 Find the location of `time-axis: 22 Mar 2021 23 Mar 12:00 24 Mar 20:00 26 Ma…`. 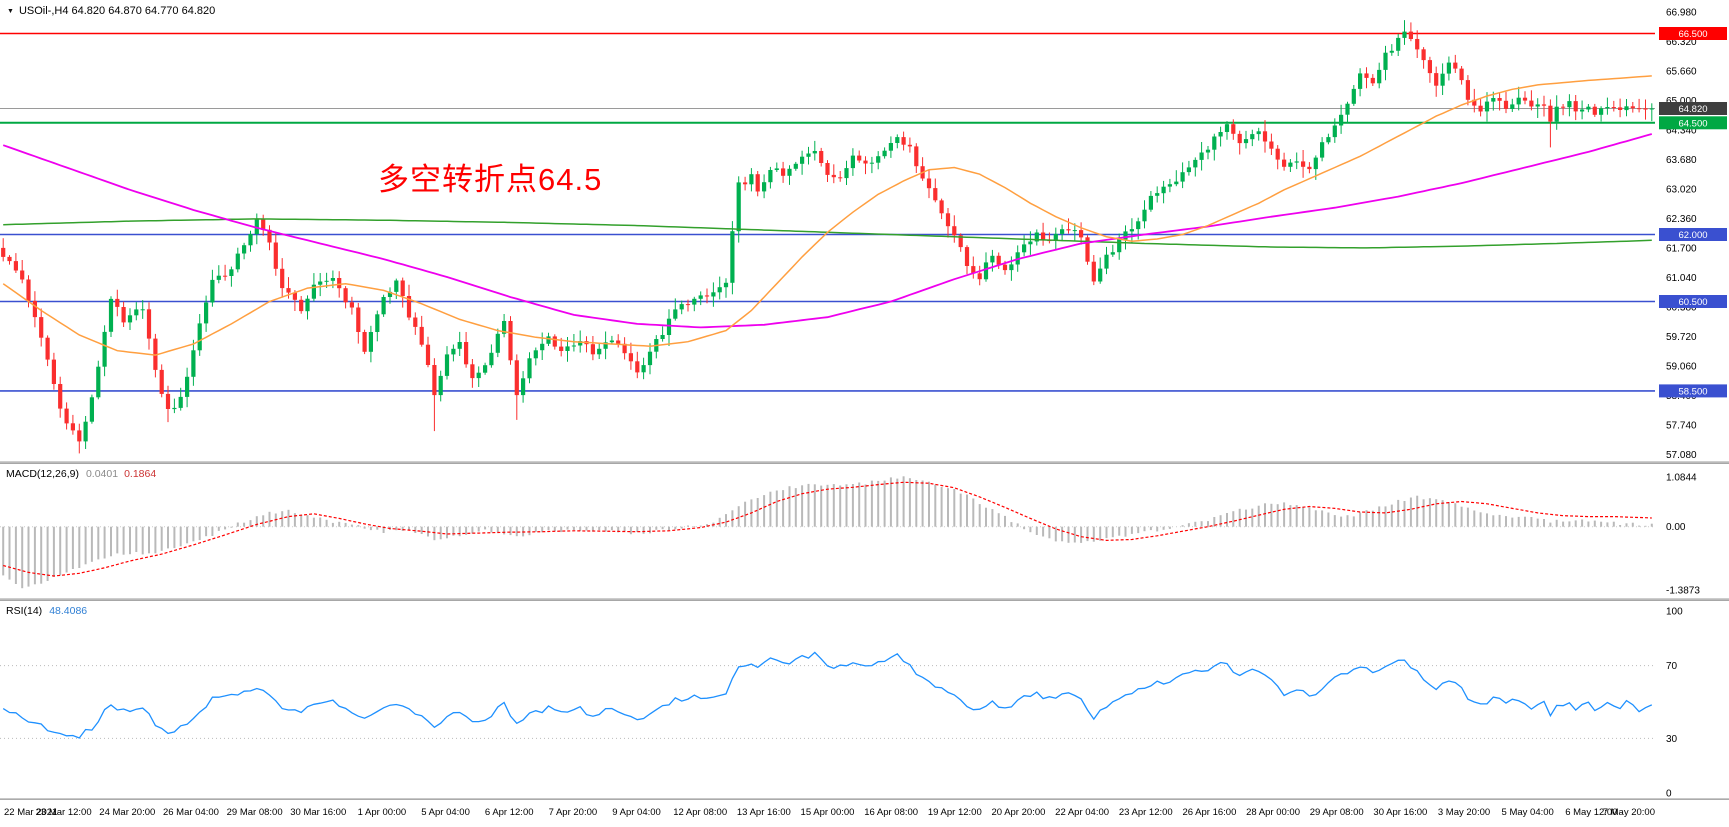

time-axis: 22 Mar 2021 23 Mar 12:00 24 Mar 20:00 26 Ma… is located at coordinates (864, 813).